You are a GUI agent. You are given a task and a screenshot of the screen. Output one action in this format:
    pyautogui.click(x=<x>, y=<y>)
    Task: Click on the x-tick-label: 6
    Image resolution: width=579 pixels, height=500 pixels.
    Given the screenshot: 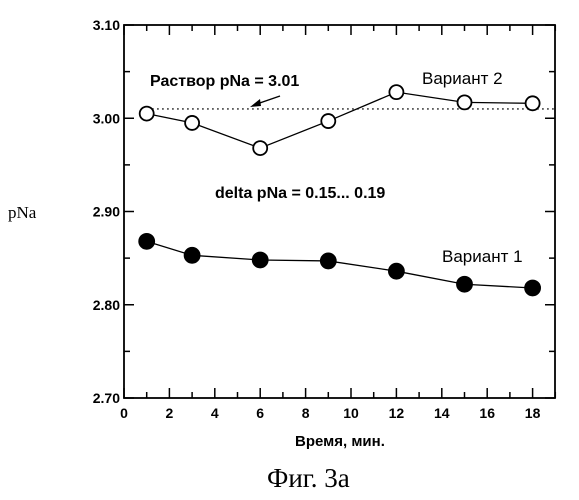 What is the action you would take?
    pyautogui.click(x=260, y=413)
    